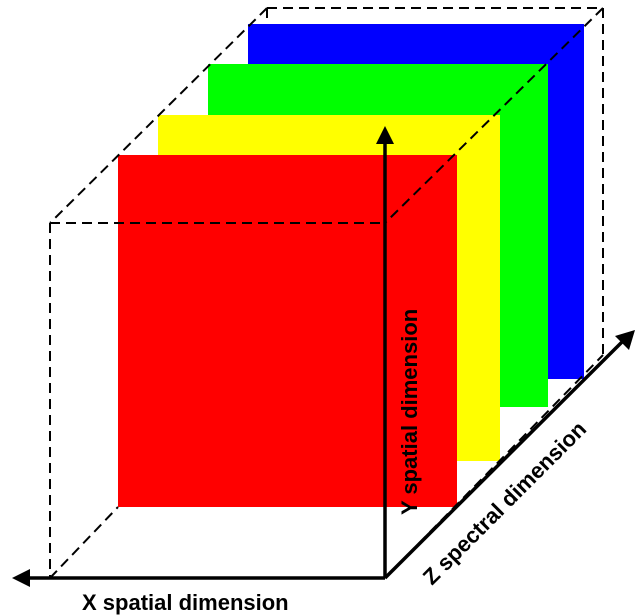 The image size is (635, 615). I want to click on y-axis-arrowhead, so click(385, 135).